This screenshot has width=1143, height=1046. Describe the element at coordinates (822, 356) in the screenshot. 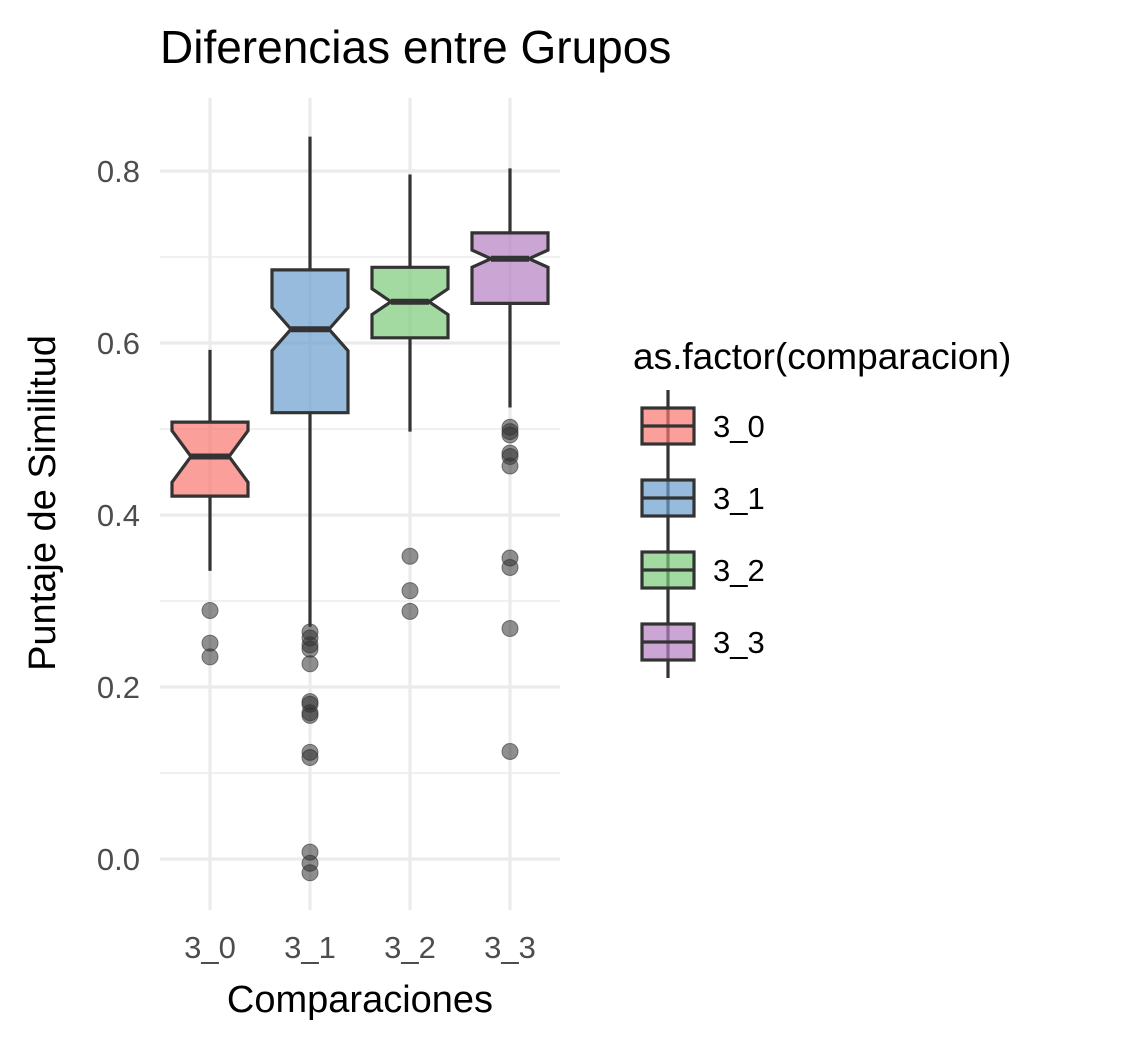

I see `legend-title: as.factor(comparacion)` at that location.